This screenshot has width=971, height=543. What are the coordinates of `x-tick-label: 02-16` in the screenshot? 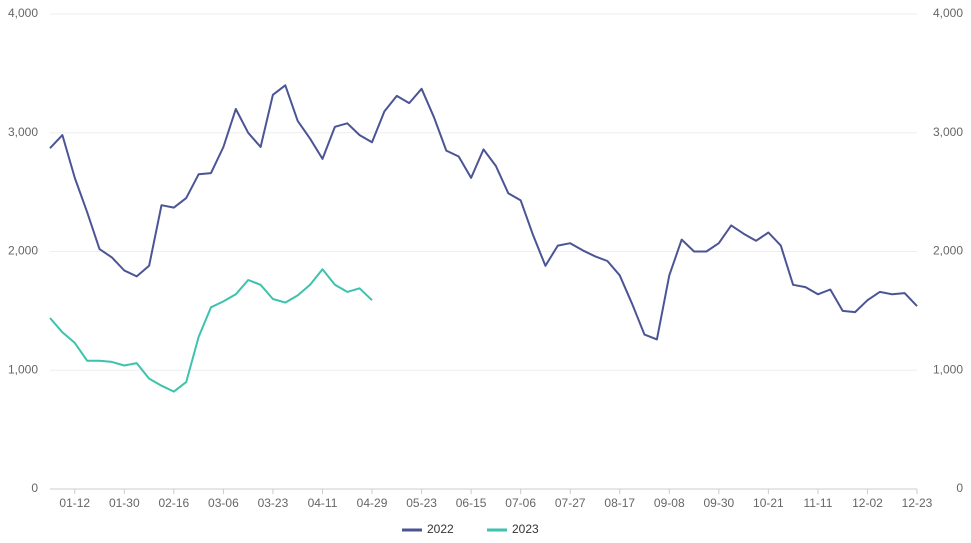 It's located at (174, 503).